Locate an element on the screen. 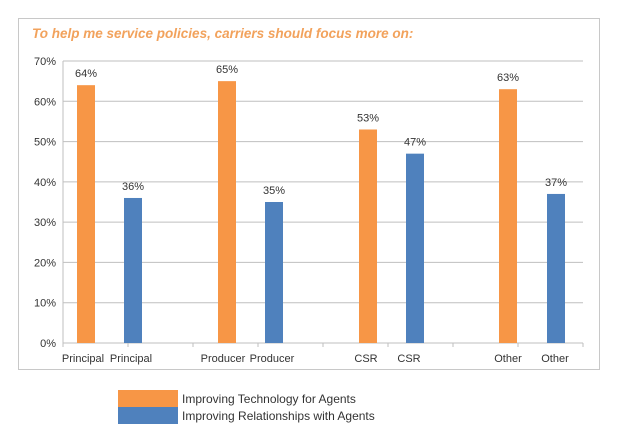 Image resolution: width=620 pixels, height=444 pixels. y-tick-label: 20% is located at coordinates (45, 263).